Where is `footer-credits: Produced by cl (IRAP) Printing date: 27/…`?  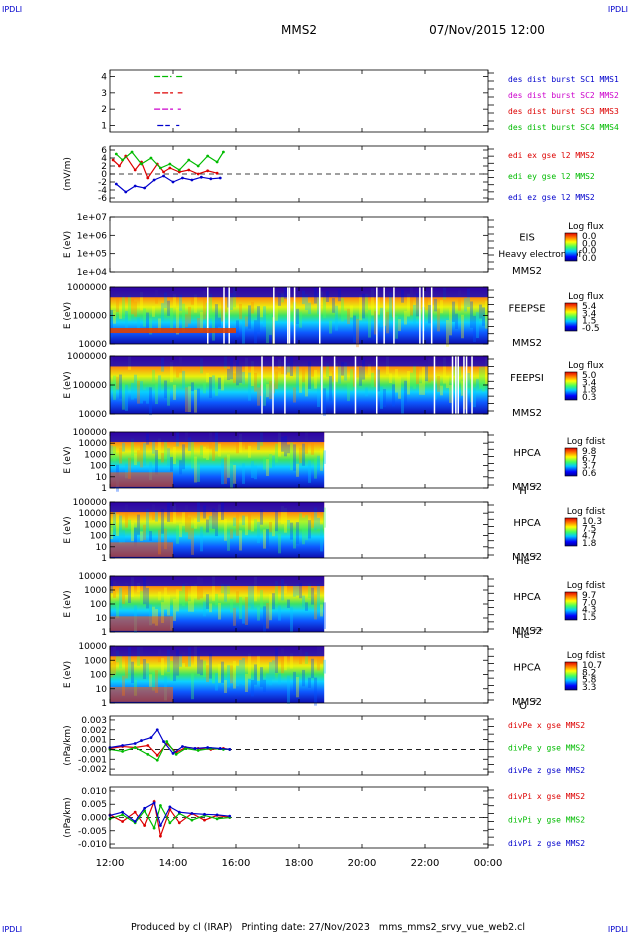 footer-credits: Produced by cl (IRAP) Printing date: 27/… is located at coordinates (328, 927).